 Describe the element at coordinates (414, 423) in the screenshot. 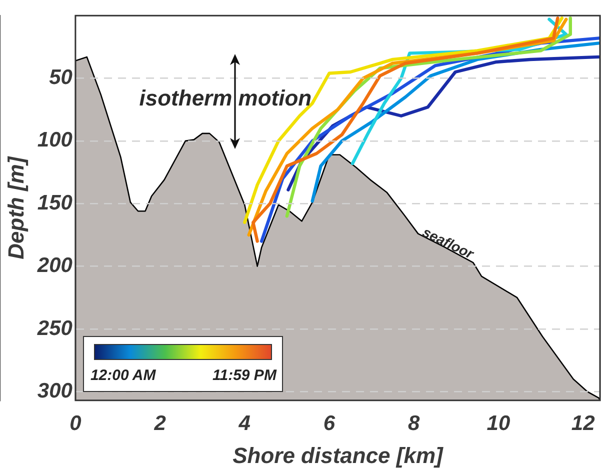

I see `x-tick-label: 8` at that location.